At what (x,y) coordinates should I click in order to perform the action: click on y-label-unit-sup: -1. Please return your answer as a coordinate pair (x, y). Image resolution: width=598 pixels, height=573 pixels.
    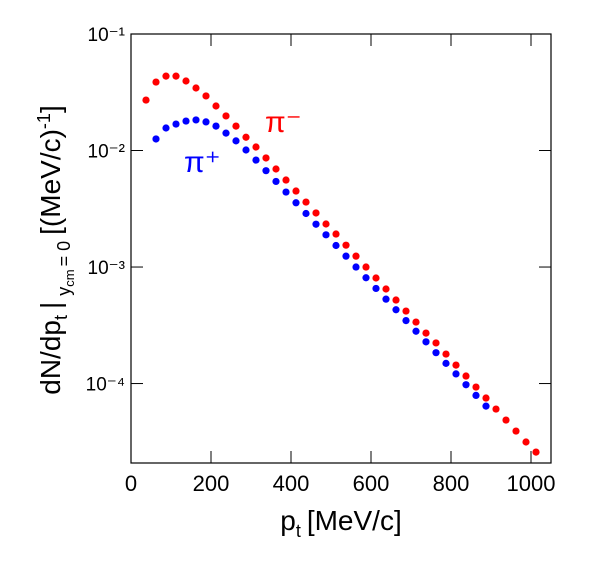
    Looking at the image, I should click on (44, 121).